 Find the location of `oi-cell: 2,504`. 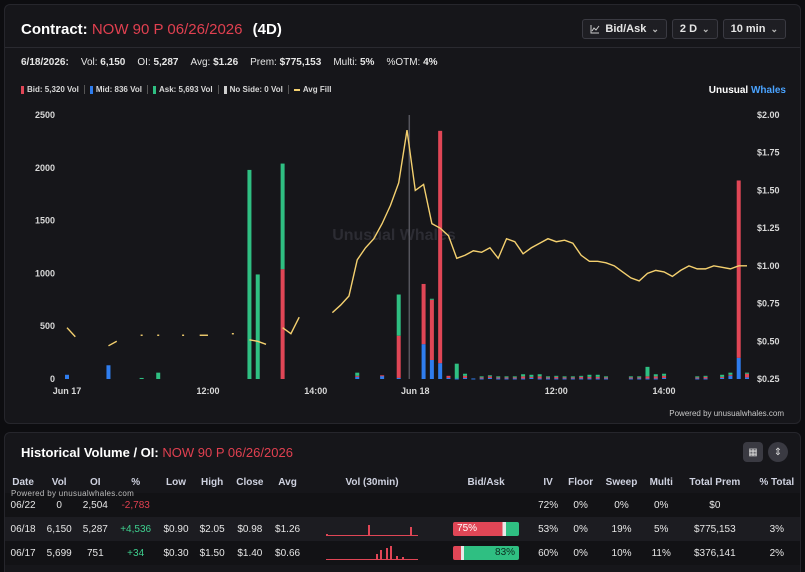

oi-cell: 2,504 is located at coordinates (95, 505).